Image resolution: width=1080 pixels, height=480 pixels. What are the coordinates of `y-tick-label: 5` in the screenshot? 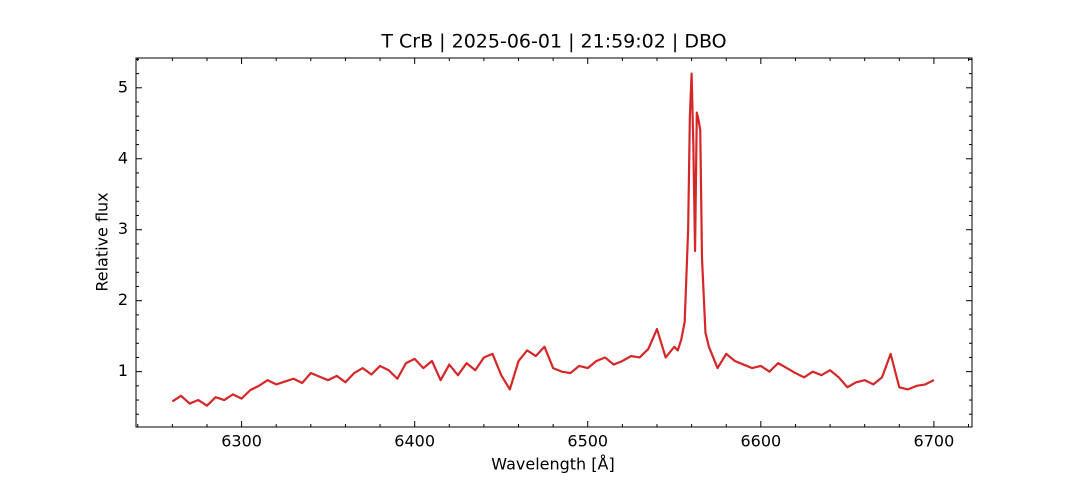 It's located at (123, 86).